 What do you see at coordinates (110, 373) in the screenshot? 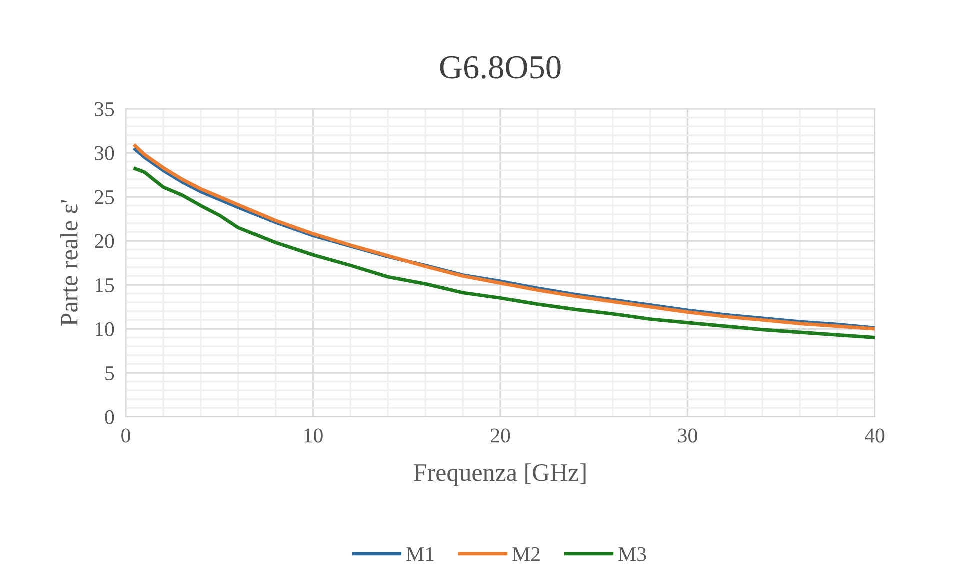
I see `y-tick-label: 5` at bounding box center [110, 373].